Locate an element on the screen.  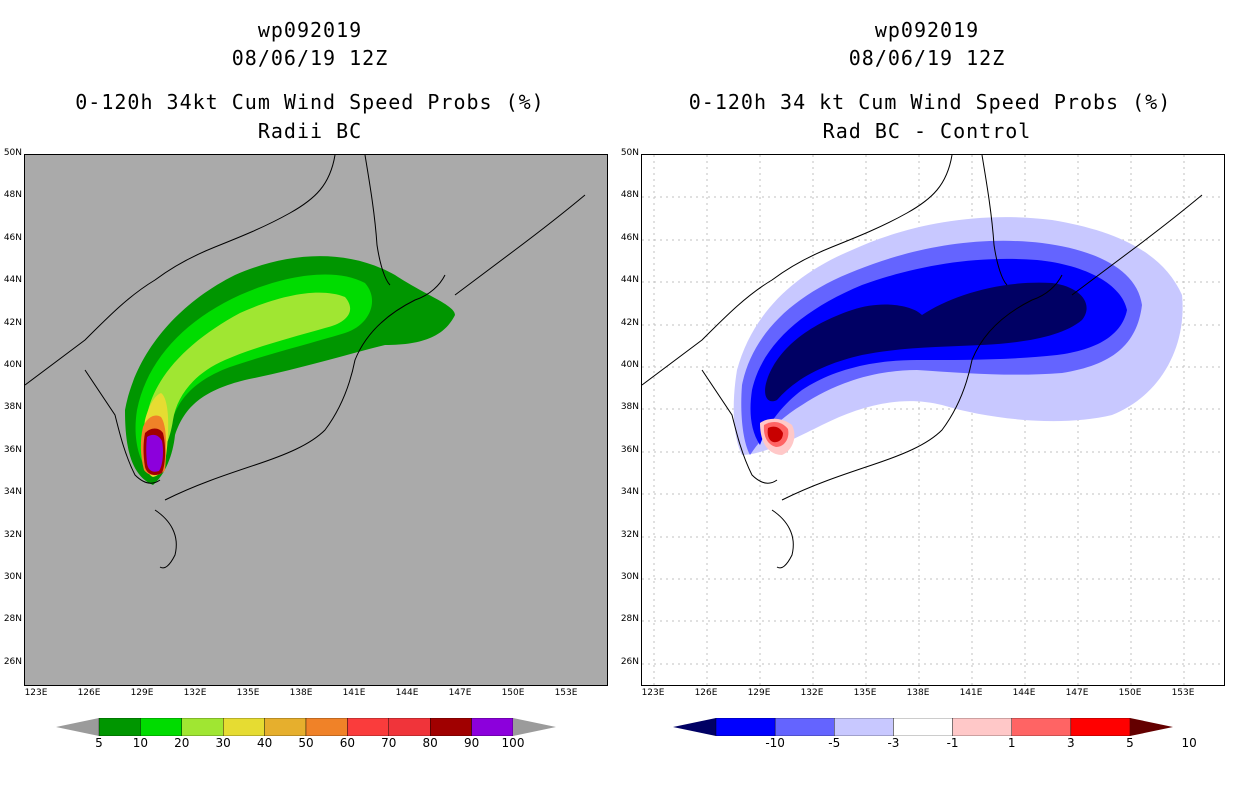
colorbar-label: 60 is located at coordinates (347, 743).